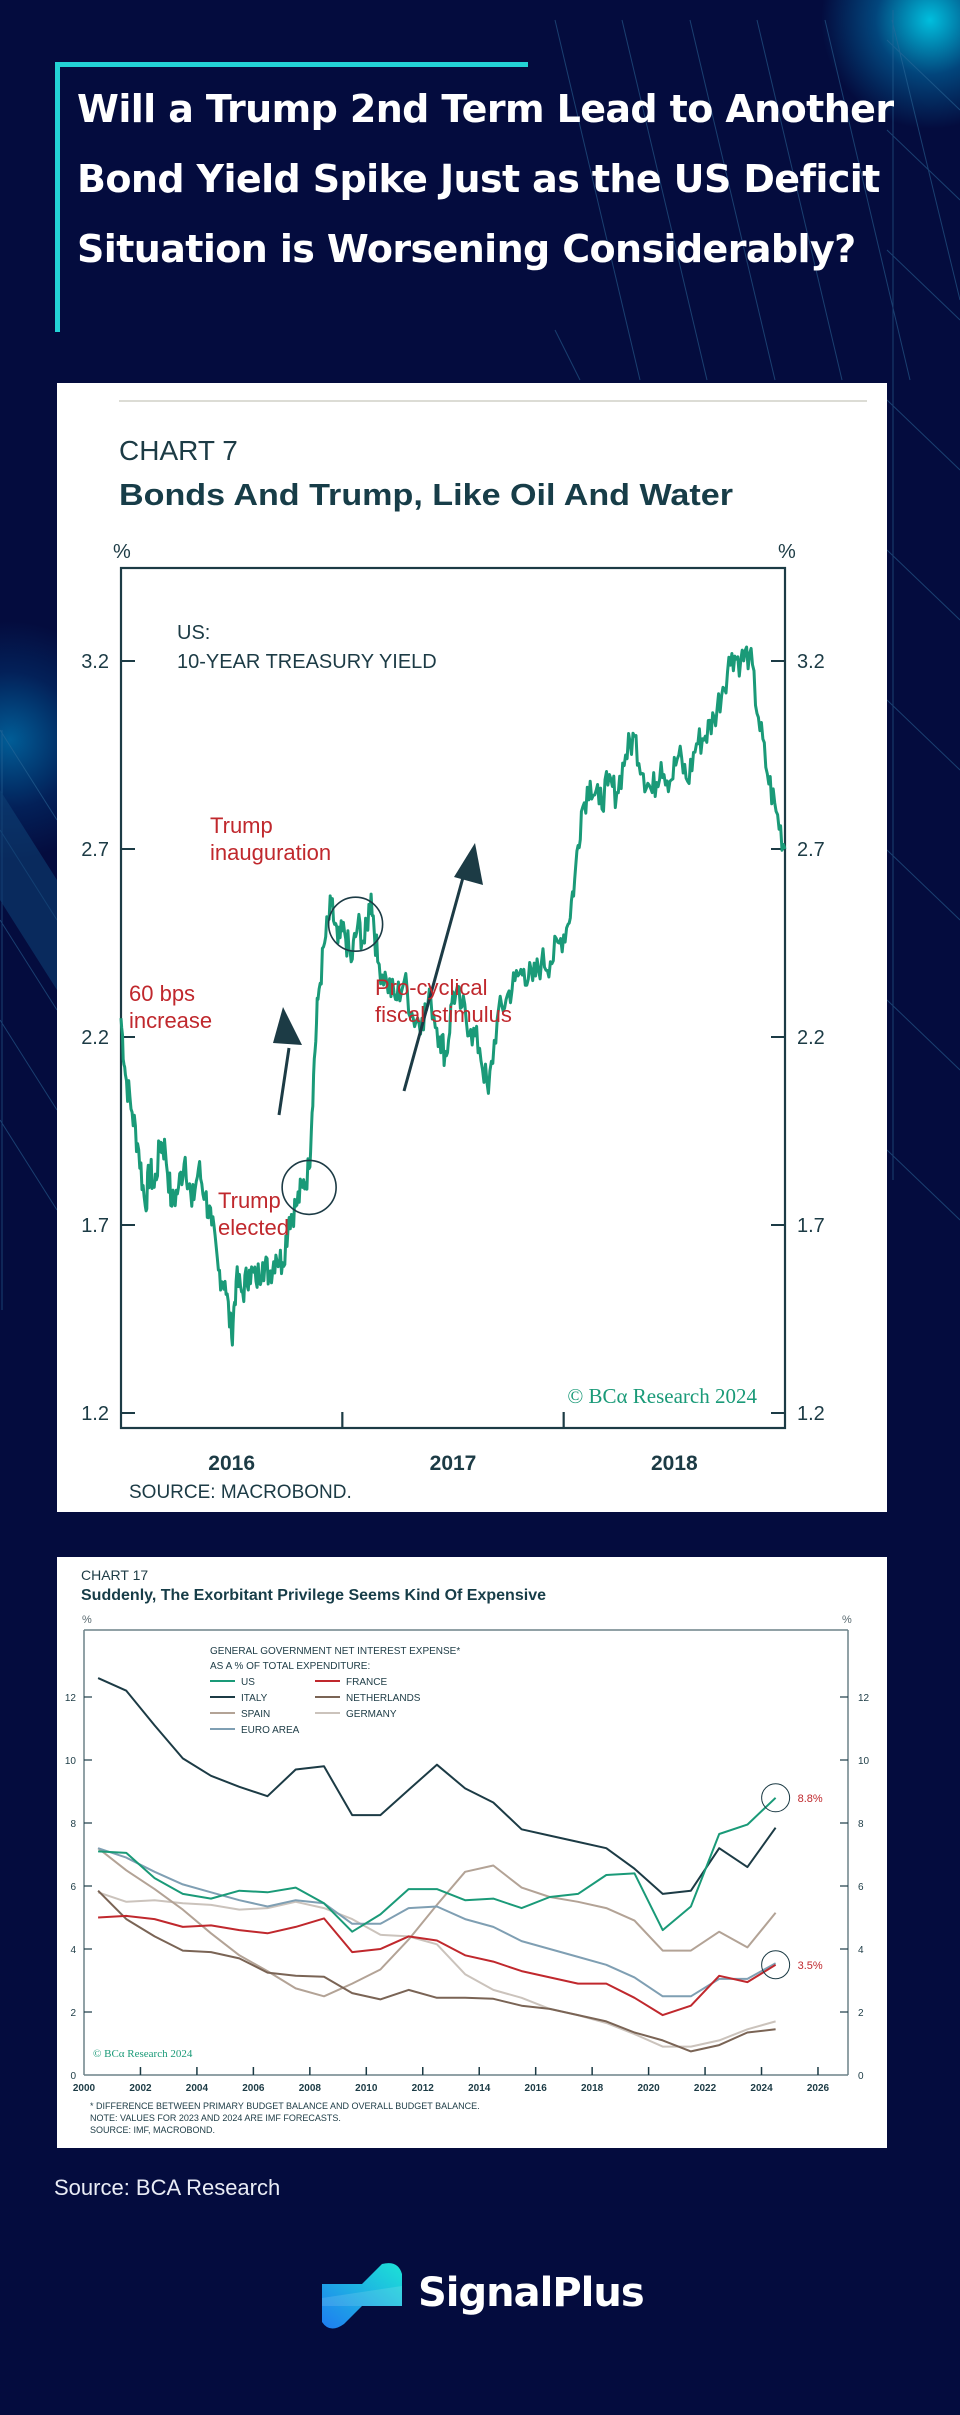  What do you see at coordinates (287, 1026) in the screenshot?
I see `annotation-arrowhead-60bps` at bounding box center [287, 1026].